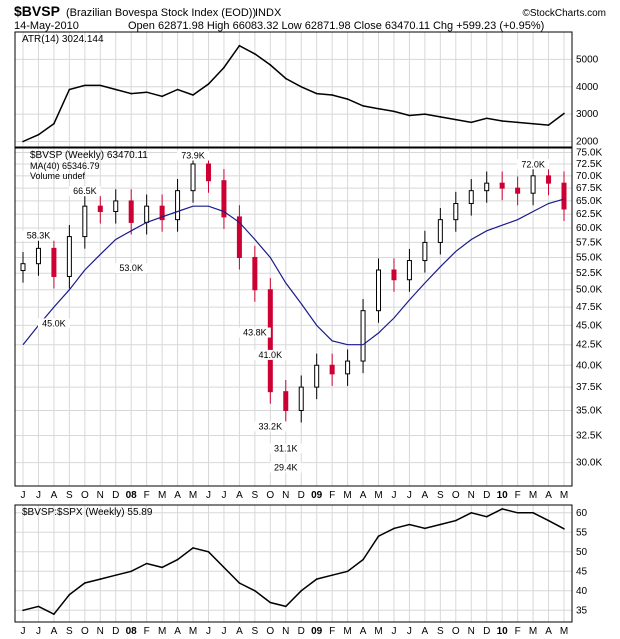  I want to click on ma-legend: MA(40) 65346.79, so click(65, 166).